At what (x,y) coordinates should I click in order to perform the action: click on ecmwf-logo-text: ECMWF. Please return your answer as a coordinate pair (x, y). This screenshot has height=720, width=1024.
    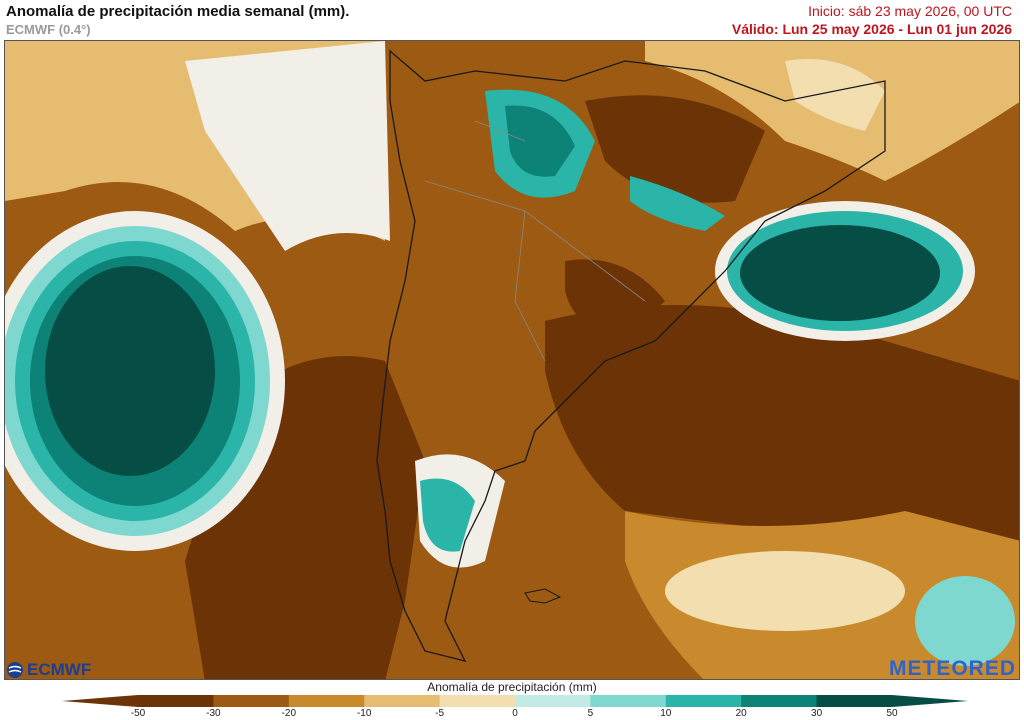
    Looking at the image, I should click on (59, 669).